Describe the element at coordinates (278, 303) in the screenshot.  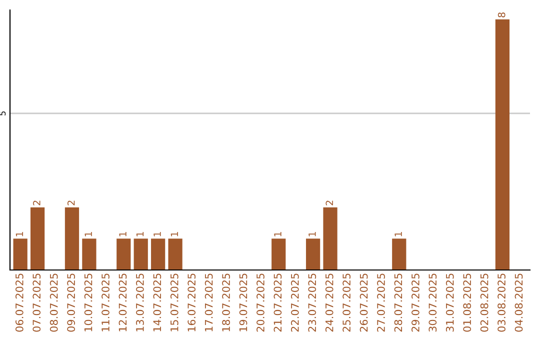
I see `x-tick-label: 21.07.2025` at that location.